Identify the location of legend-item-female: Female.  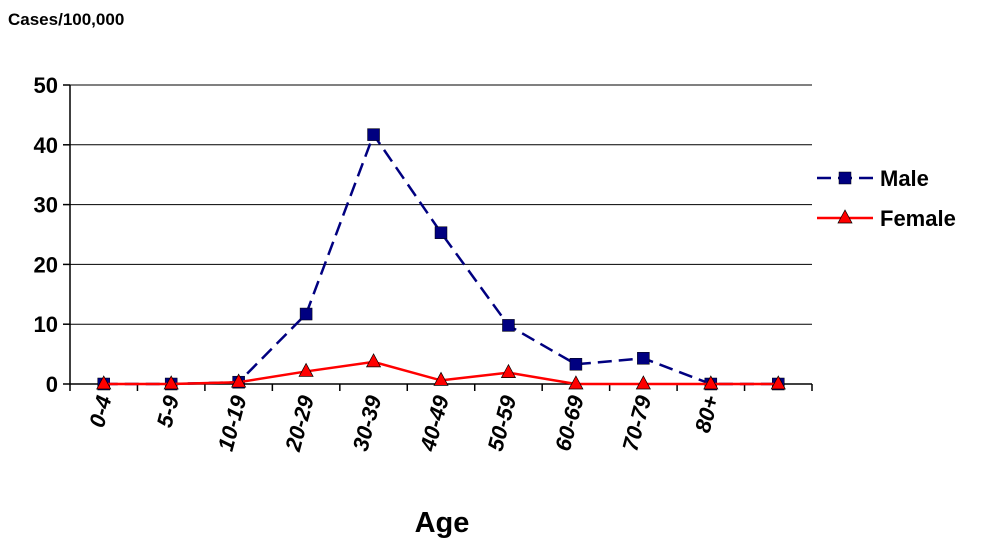
(886, 218).